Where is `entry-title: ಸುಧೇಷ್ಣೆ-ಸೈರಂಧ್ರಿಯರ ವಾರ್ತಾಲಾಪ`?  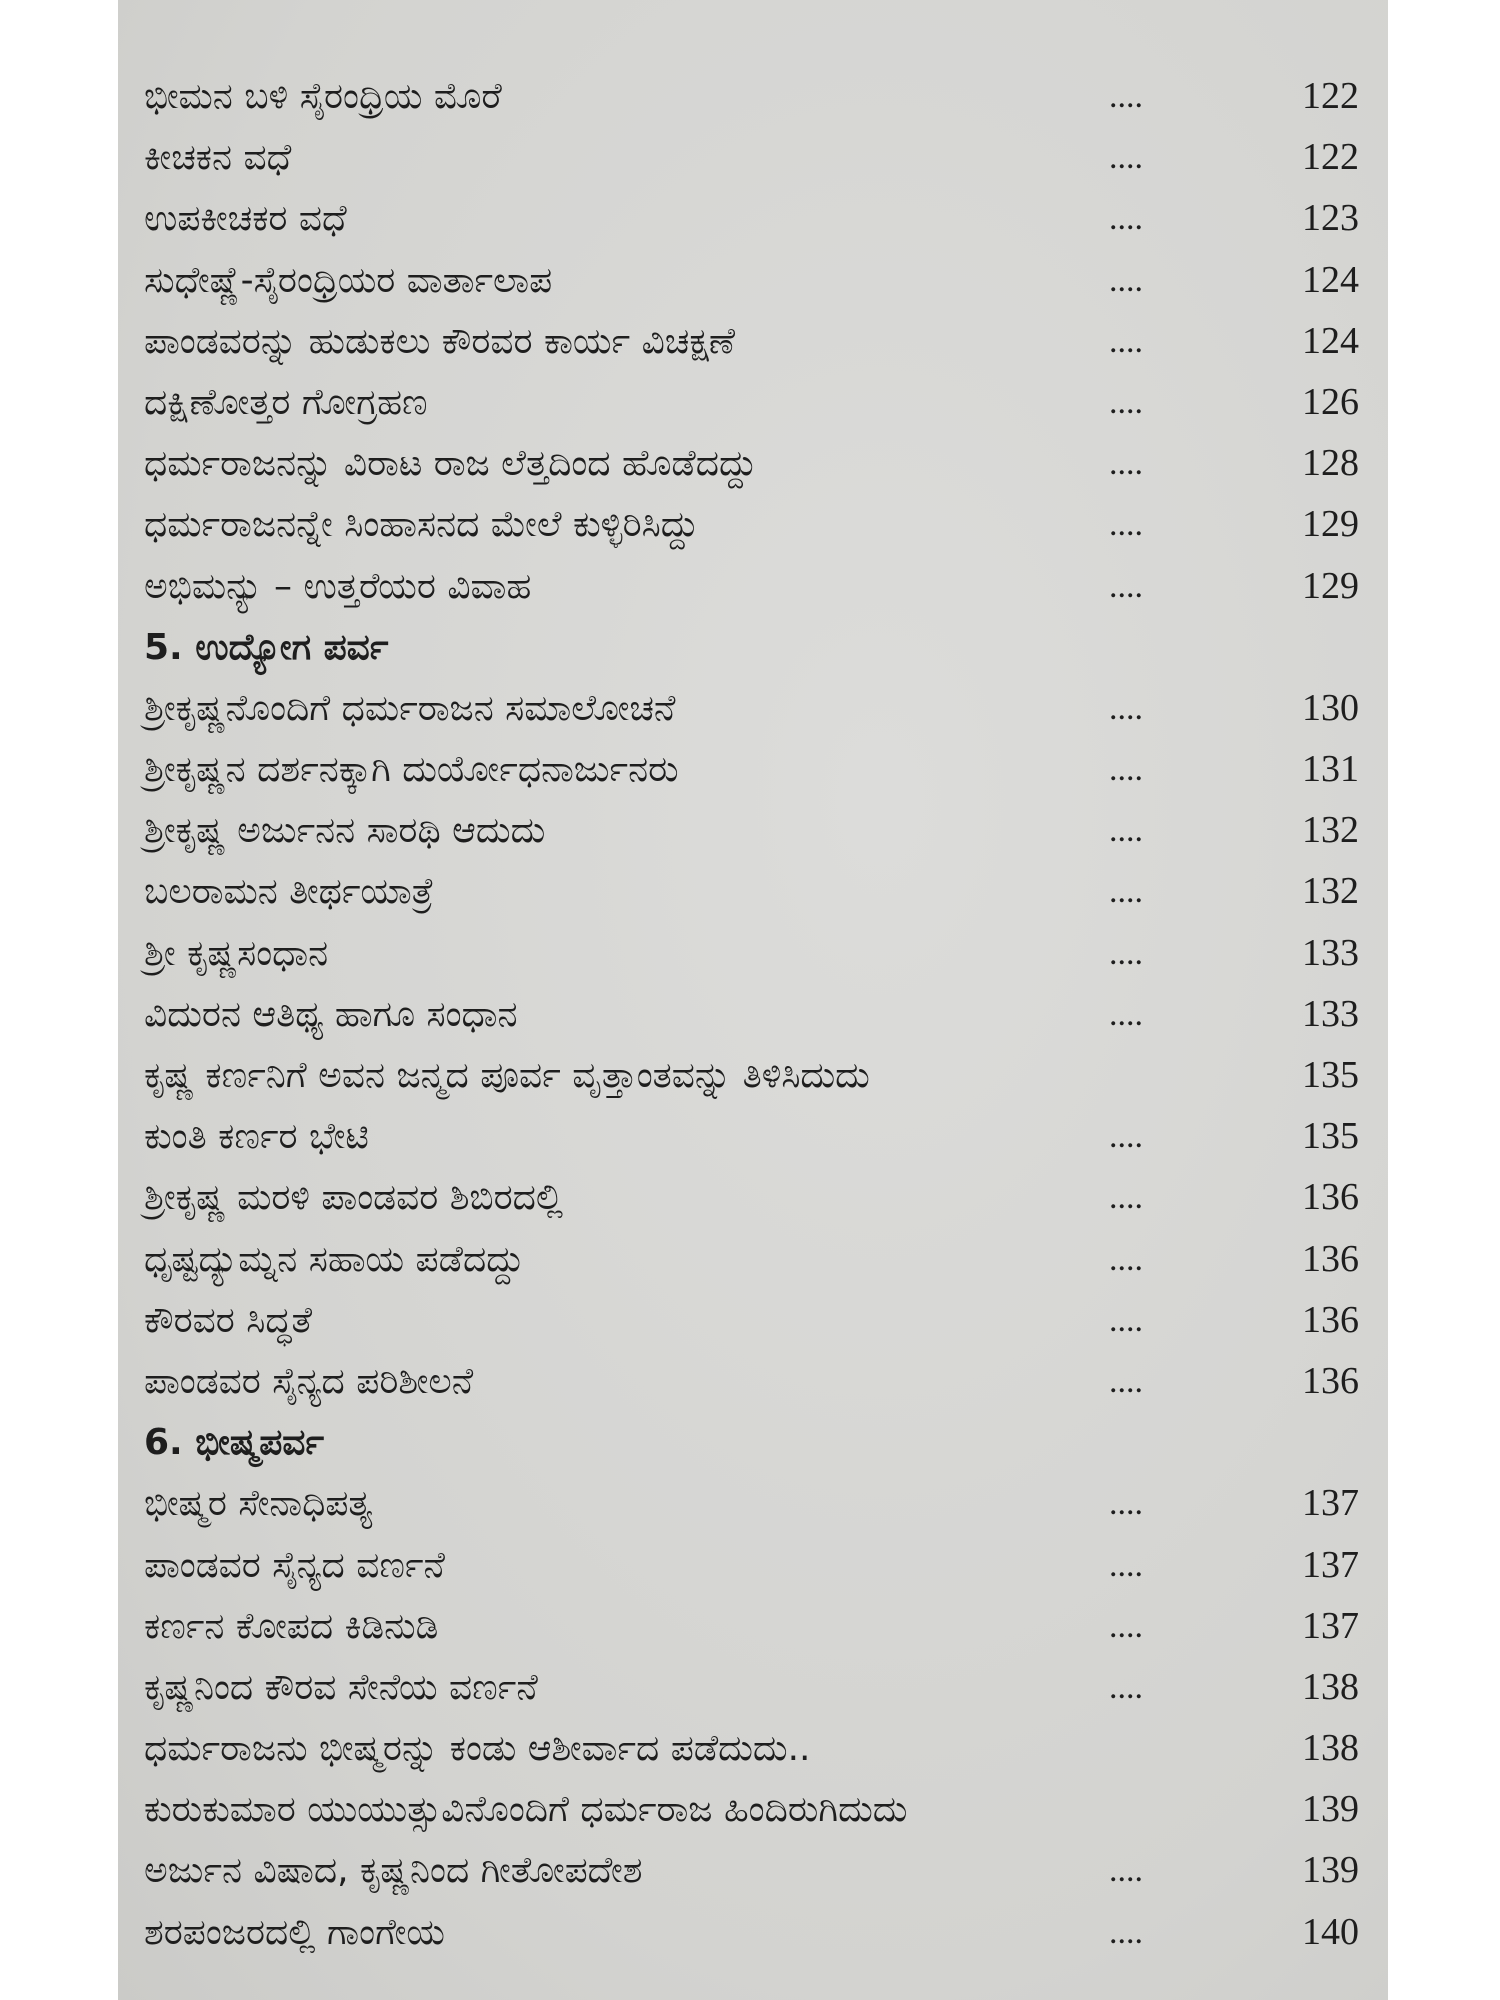
entry-title: ಸುಧೇಷ್ಣೆ-ಸೈರಂಧ್ರಿಯರ ವಾರ್ತಾಲಾಪ is located at coordinates (348, 280).